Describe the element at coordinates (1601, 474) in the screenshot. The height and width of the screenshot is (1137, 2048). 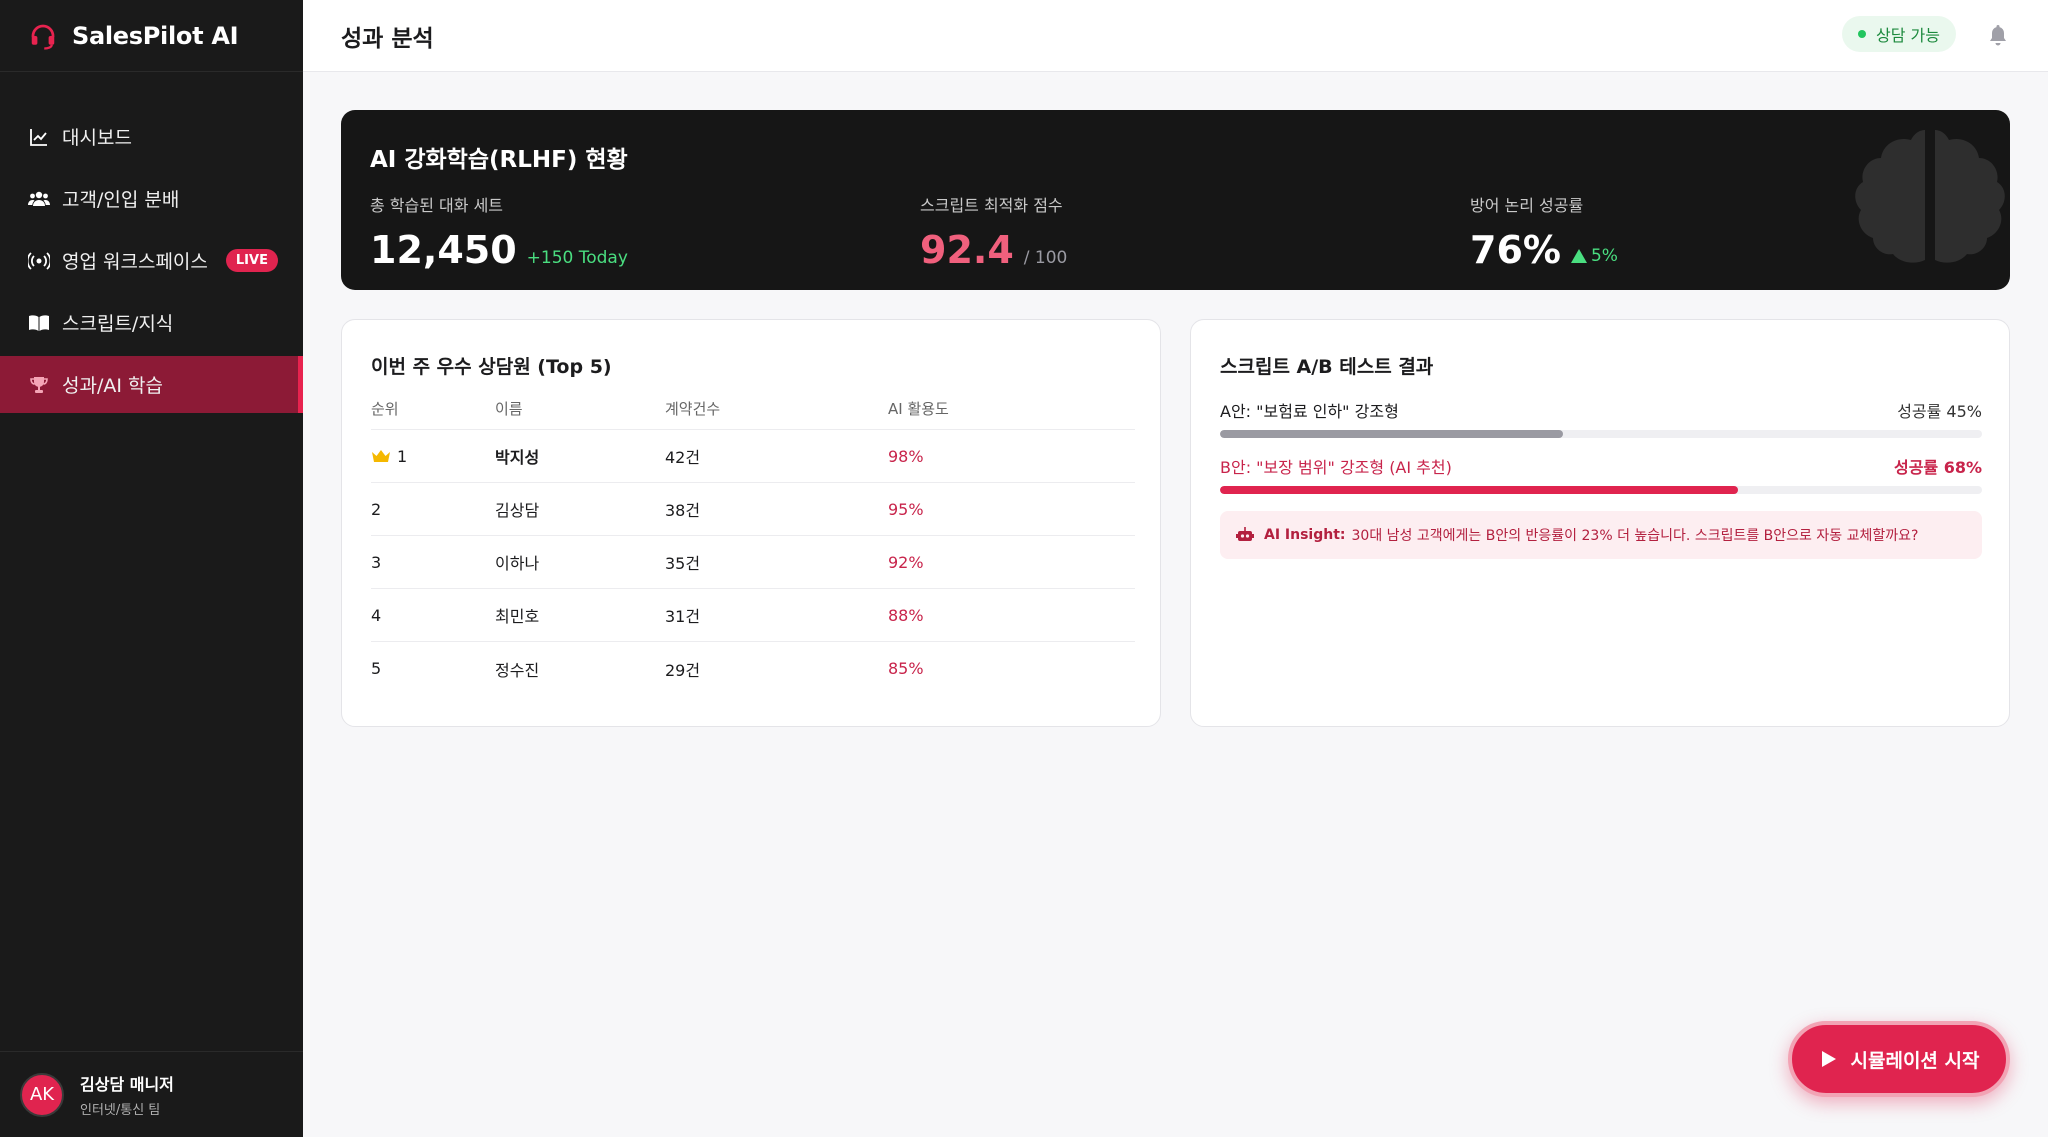
I see `ab-variant-b: B안: "보장 범위" 강조형 (AI 추천) 성공률 68%` at that location.